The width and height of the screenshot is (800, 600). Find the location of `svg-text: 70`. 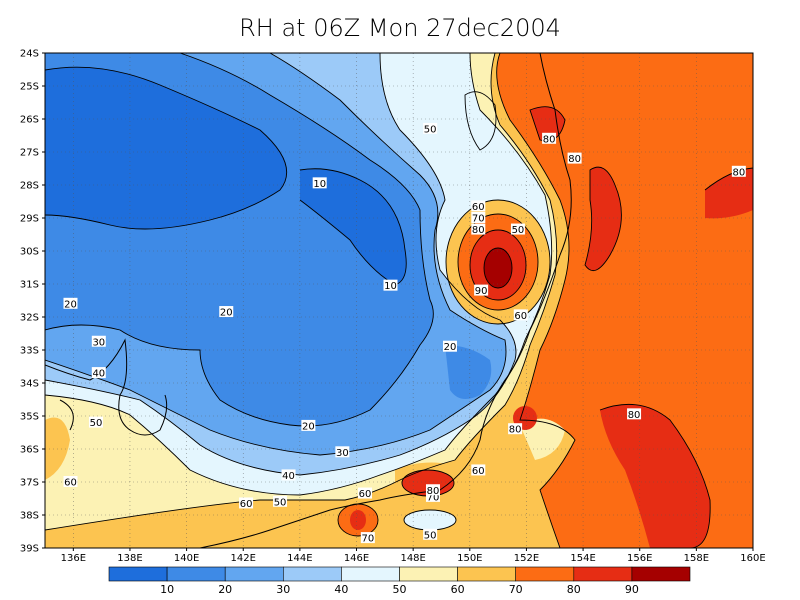

svg-text: 70 is located at coordinates (433, 497).